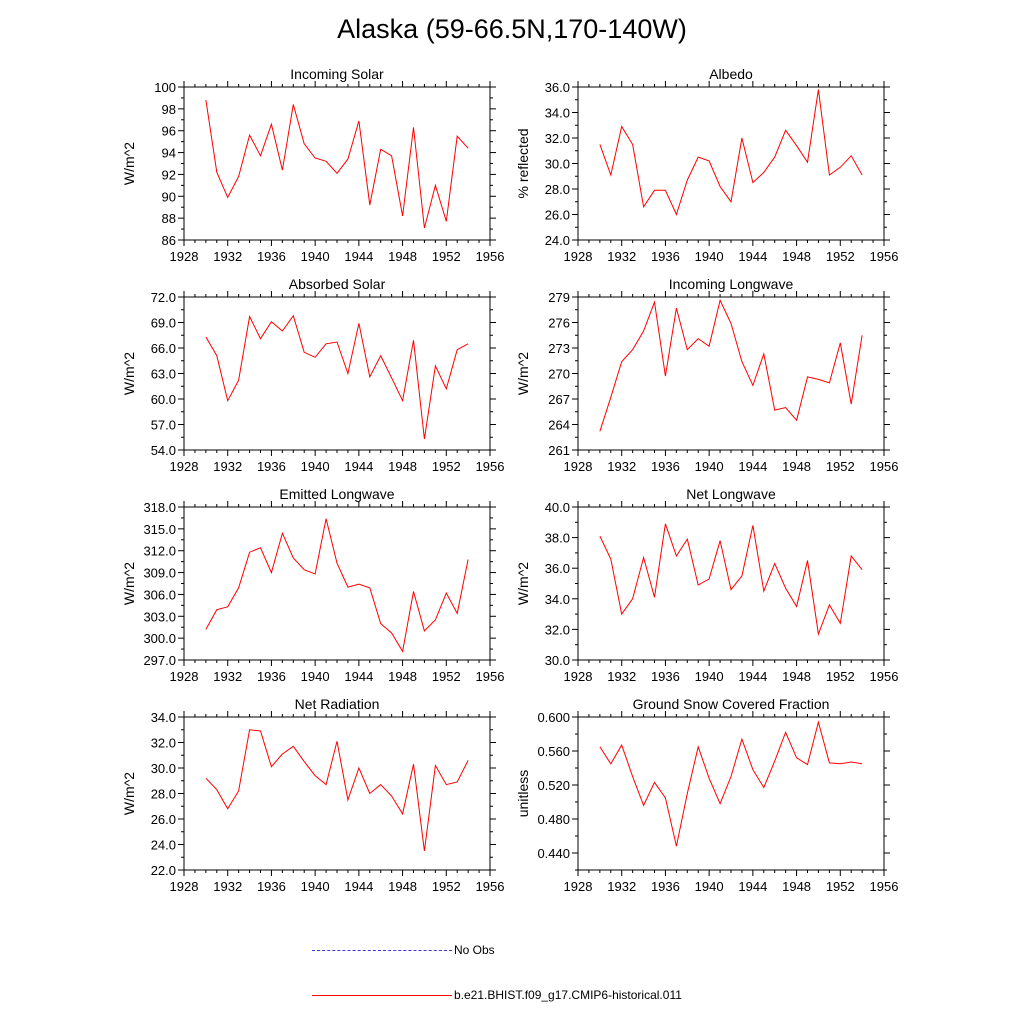 The height and width of the screenshot is (1024, 1024). I want to click on y-tick-label: 28.0, so click(557, 189).